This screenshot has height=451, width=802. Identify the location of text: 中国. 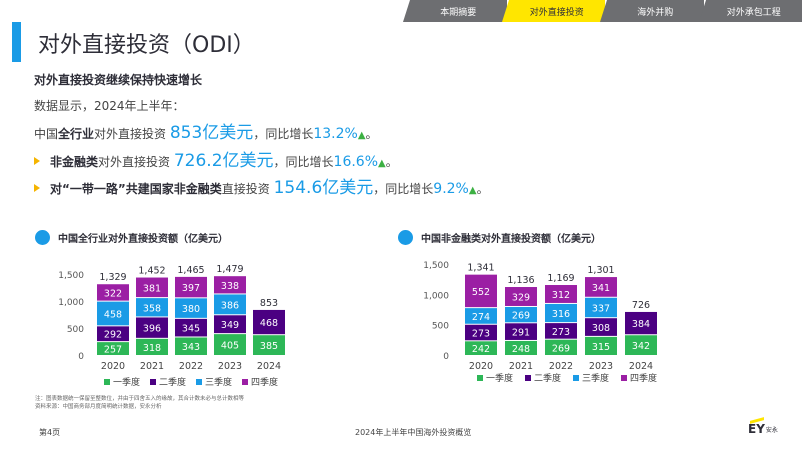
(46, 134).